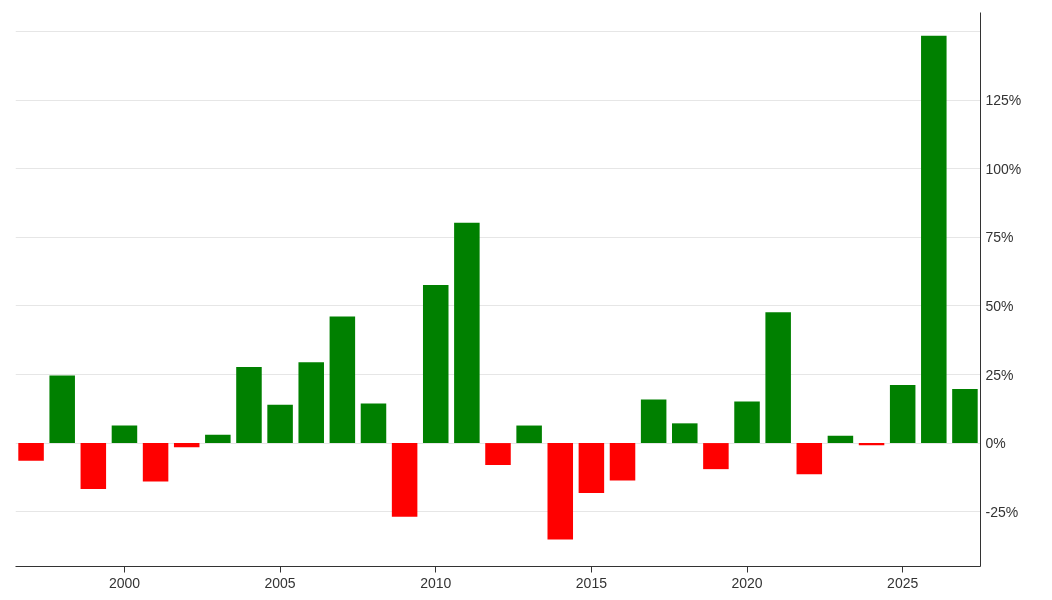 The height and width of the screenshot is (600, 1052). Describe the element at coordinates (124, 582) in the screenshot. I see `x-tick-label: 2000` at that location.